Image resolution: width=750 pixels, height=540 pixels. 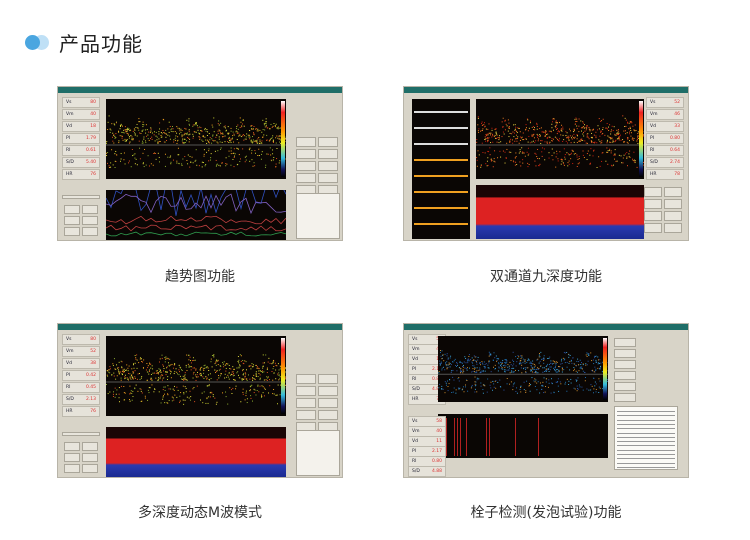 What do you see at coordinates (436, 389) in the screenshot?
I see `param-value: 4.88` at bounding box center [436, 389].